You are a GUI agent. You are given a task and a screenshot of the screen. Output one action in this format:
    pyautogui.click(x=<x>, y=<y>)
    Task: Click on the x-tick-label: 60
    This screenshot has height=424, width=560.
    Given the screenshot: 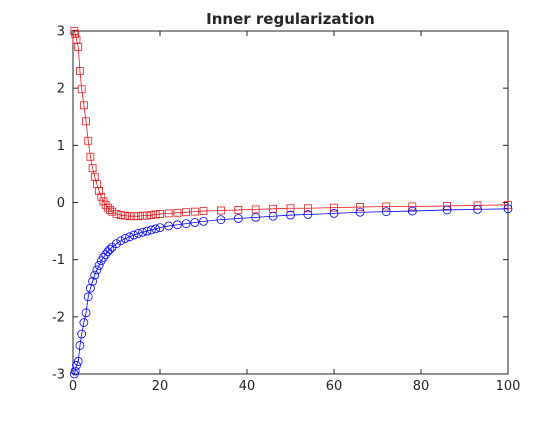 What is the action you would take?
    pyautogui.click(x=334, y=386)
    